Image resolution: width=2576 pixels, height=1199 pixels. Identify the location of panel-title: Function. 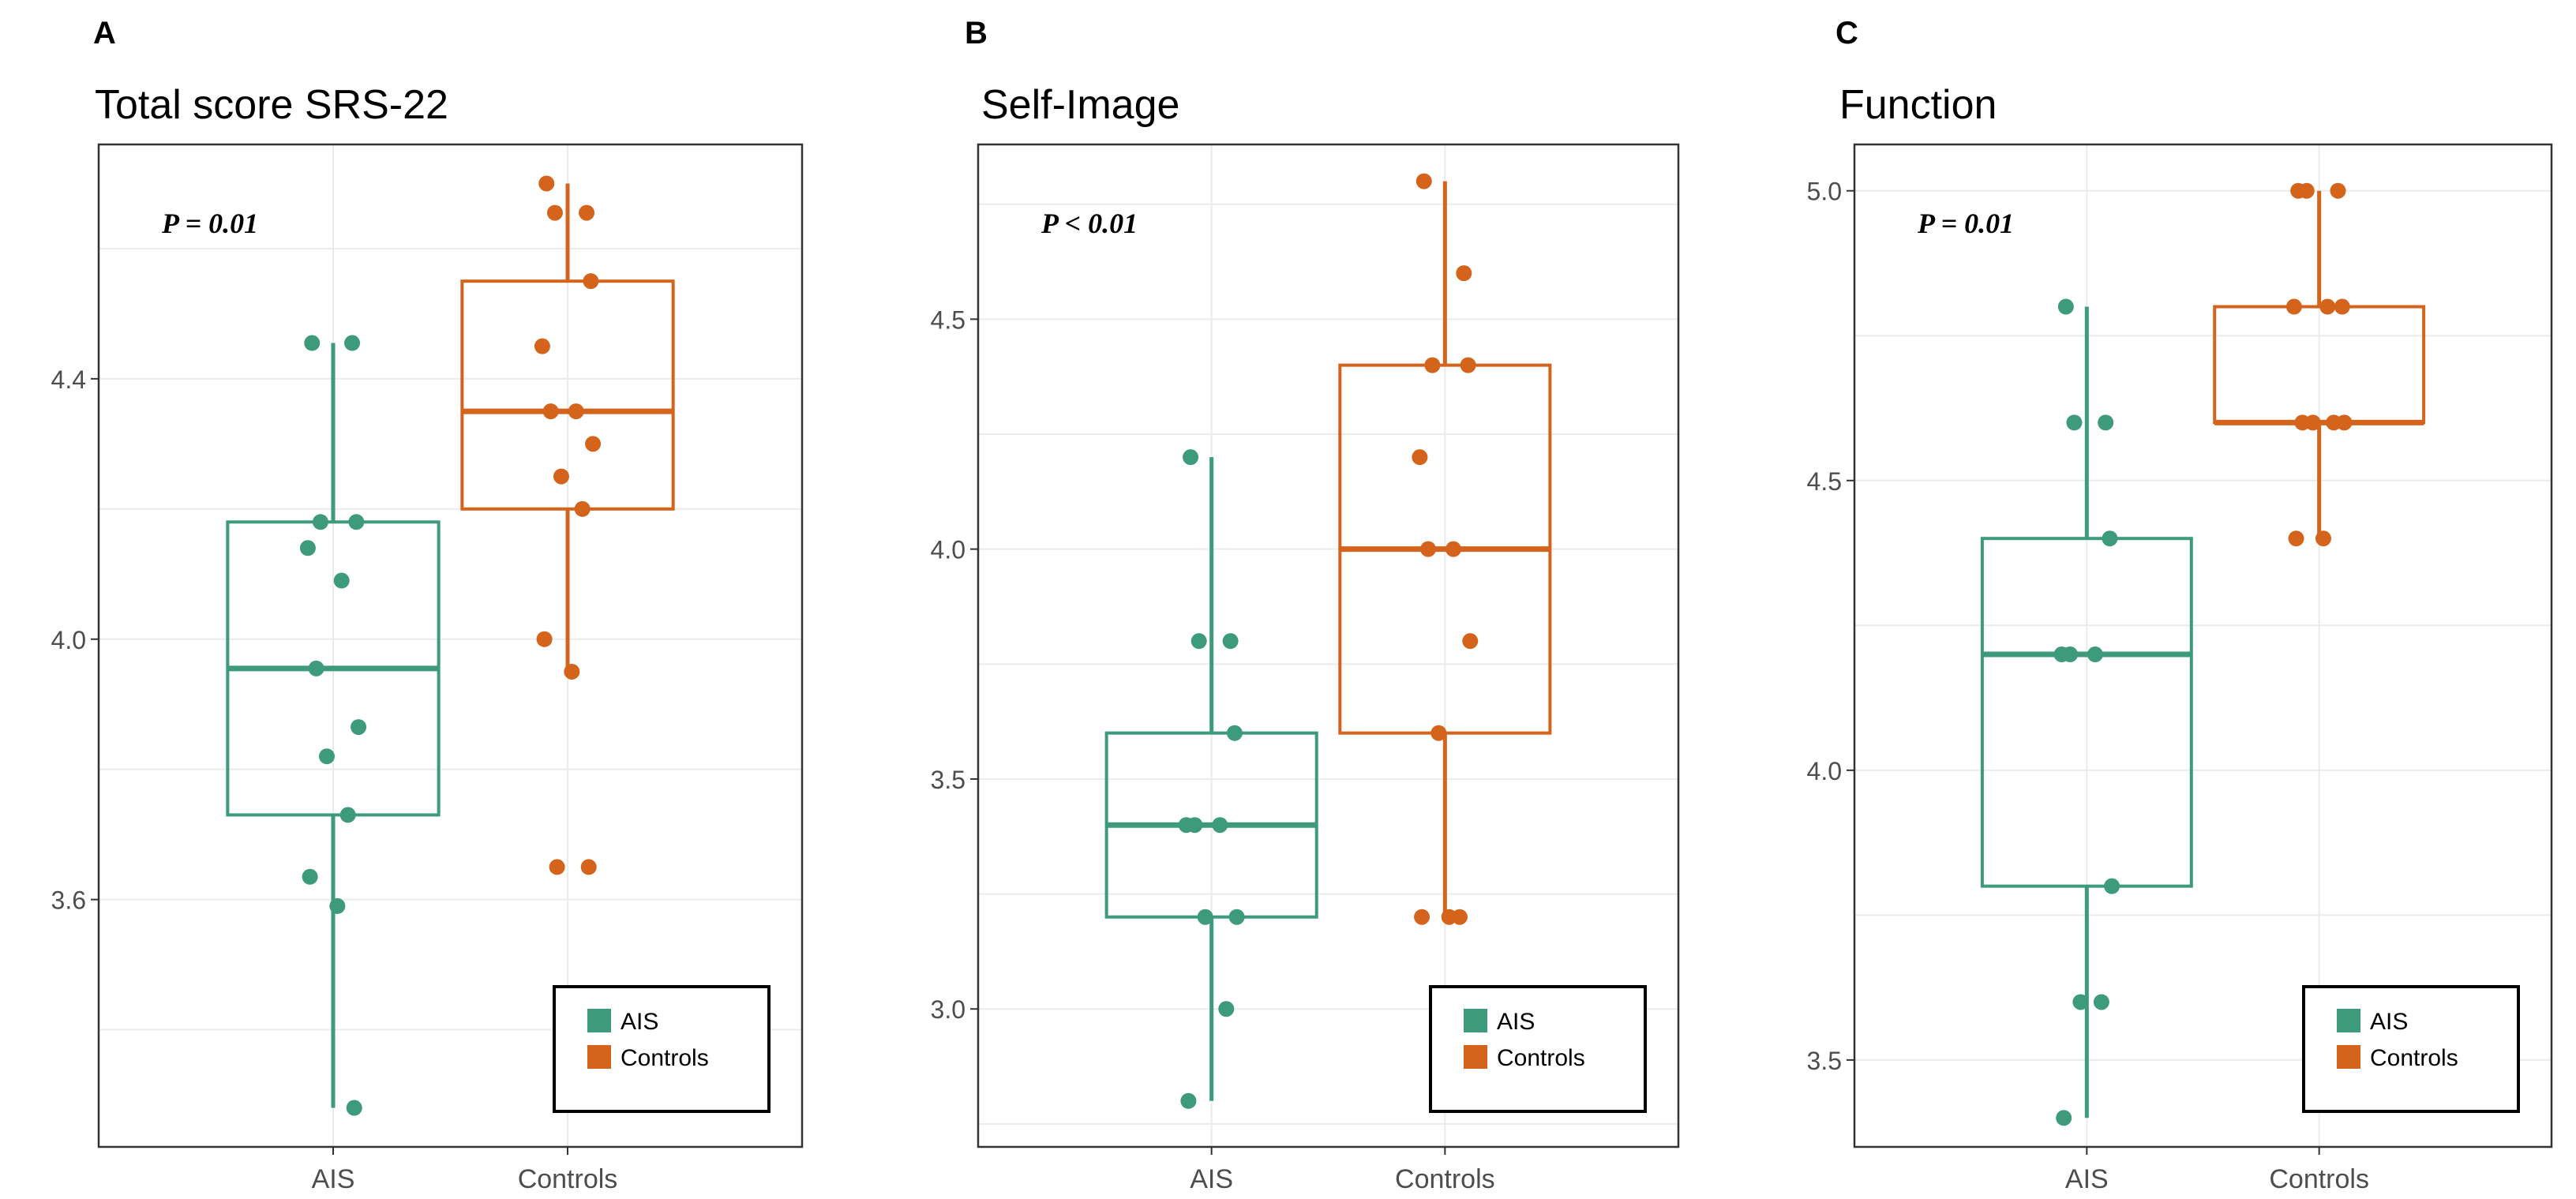
(1918, 105).